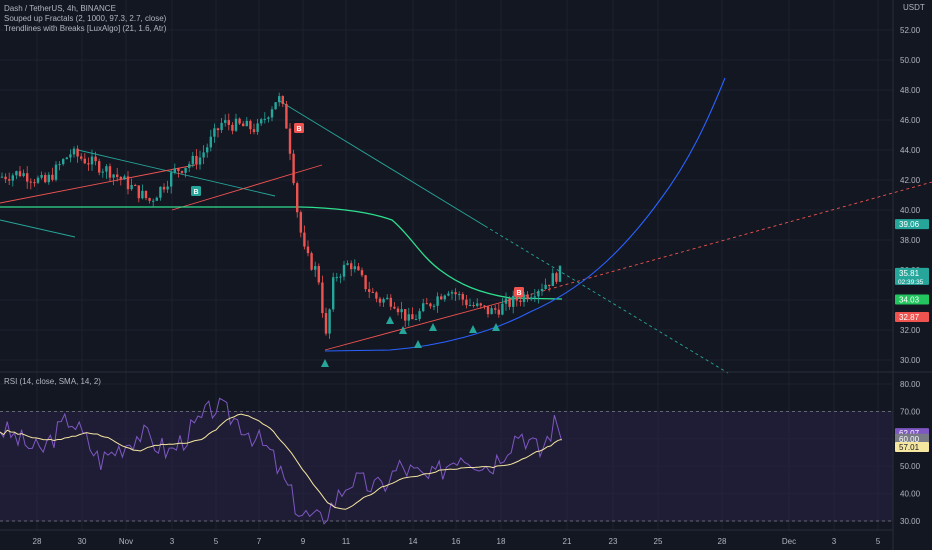 Image resolution: width=932 pixels, height=550 pixels. What do you see at coordinates (910, 60) in the screenshot?
I see `y-tick-label: 50.00` at bounding box center [910, 60].